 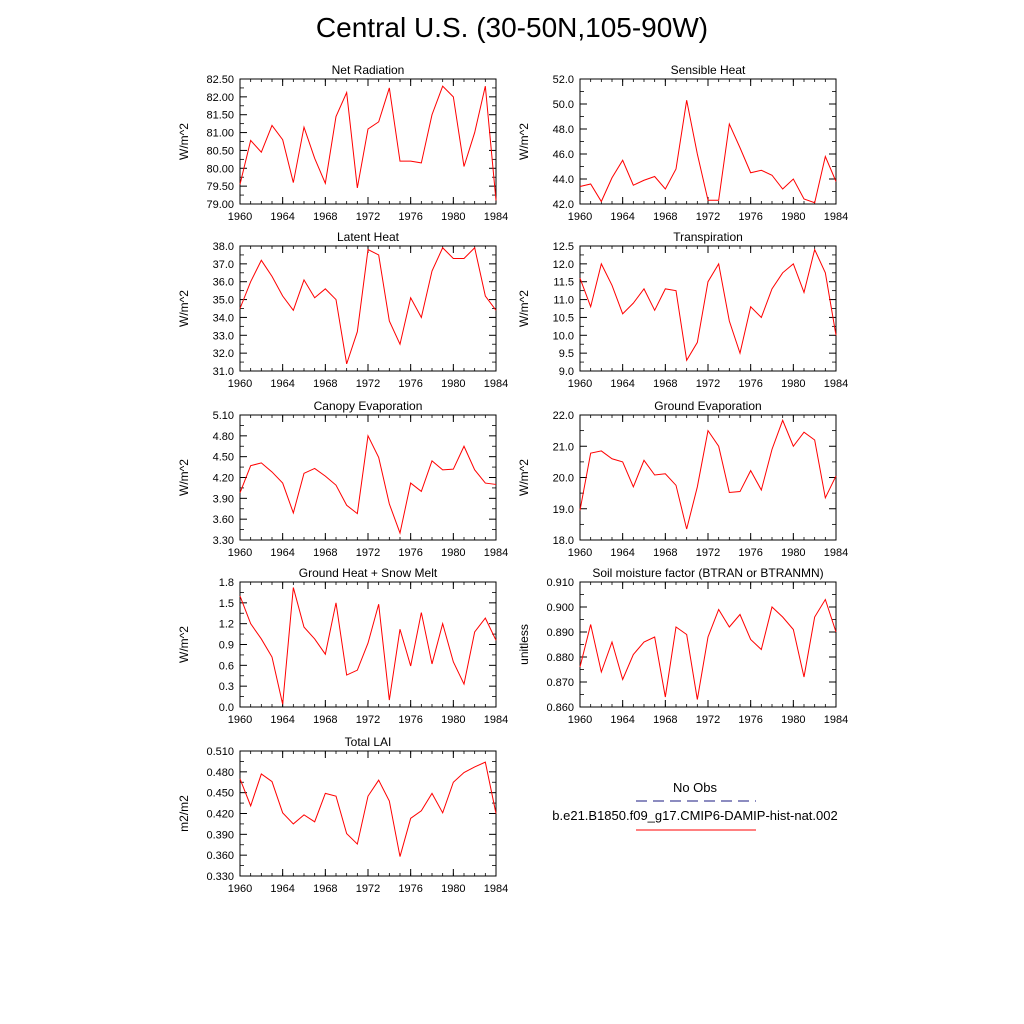 What do you see at coordinates (563, 105) in the screenshot?
I see `y-tick-label: 50.0` at bounding box center [563, 105].